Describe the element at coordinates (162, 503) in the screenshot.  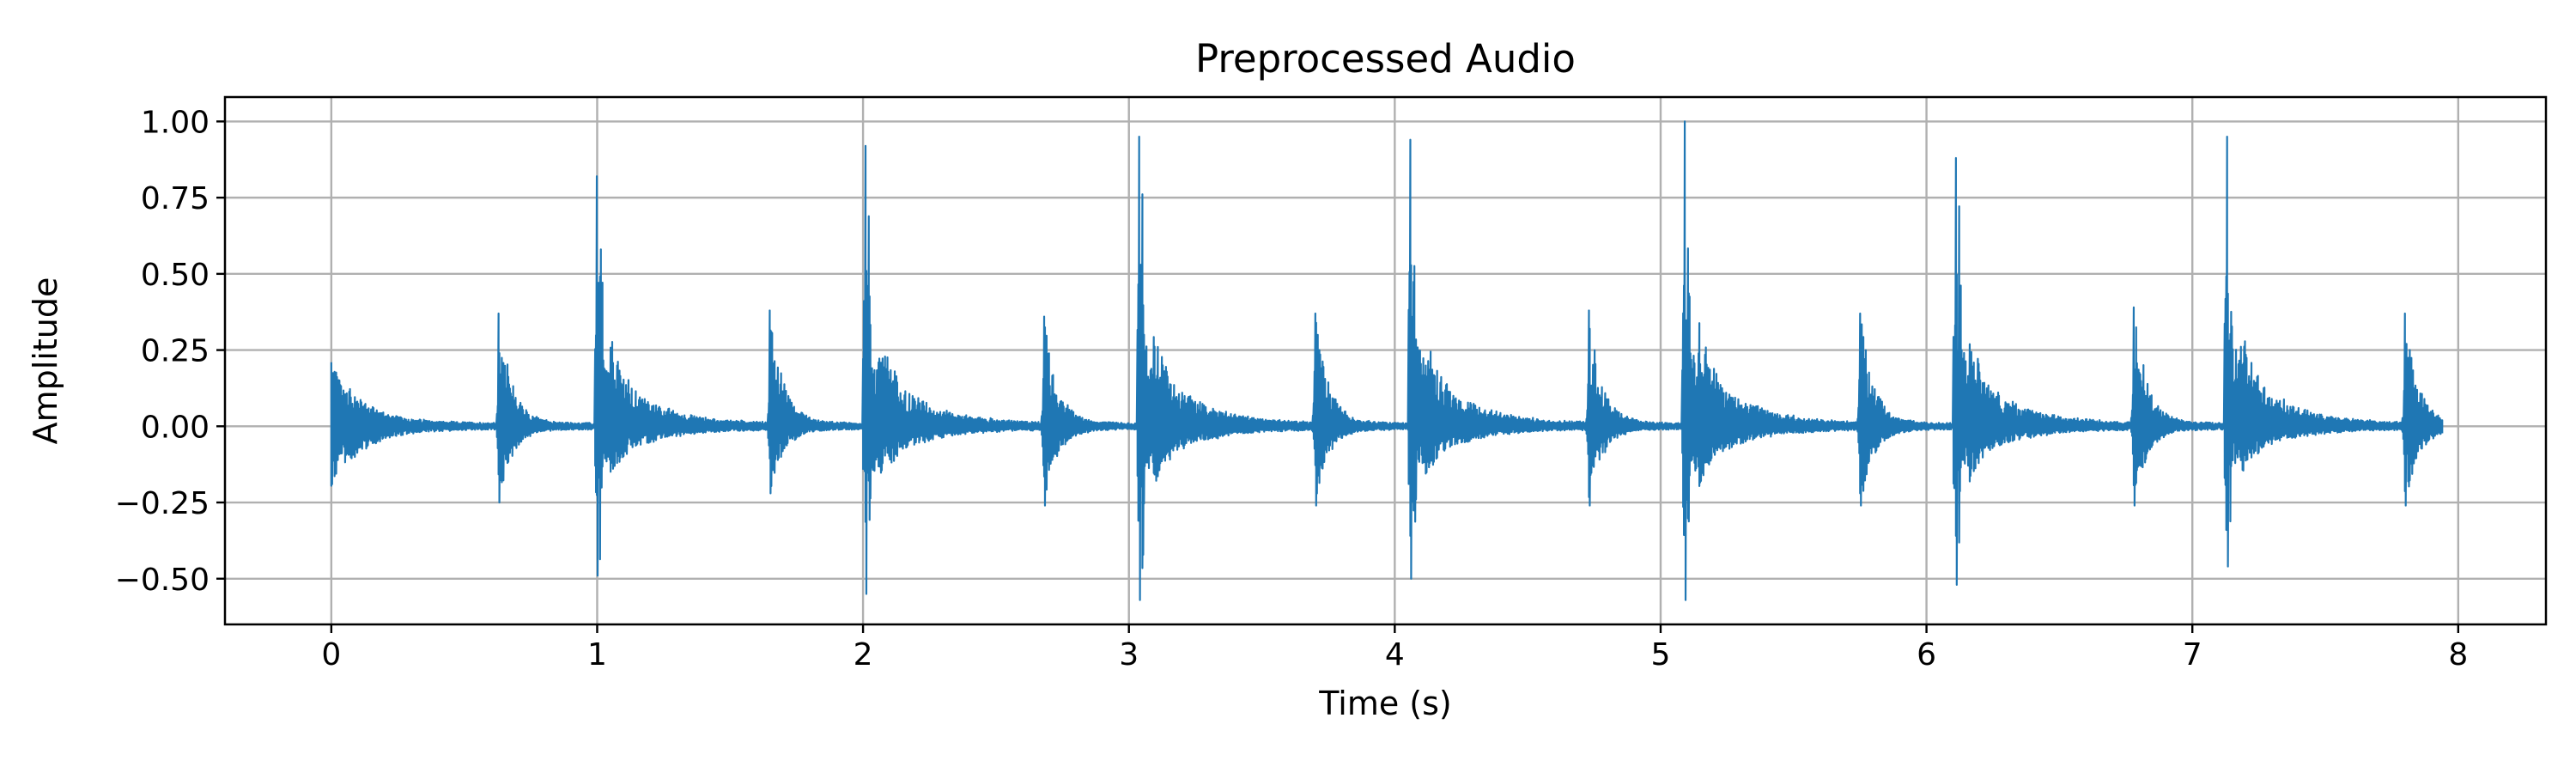
I see `y-tick-label: −0.25` at that location.